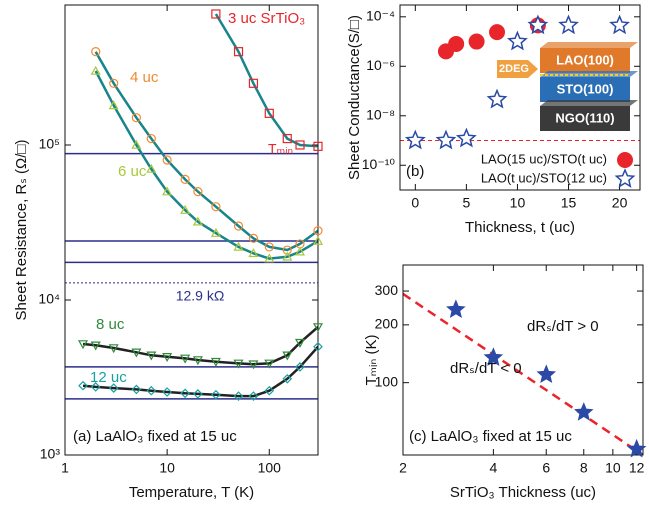 The image size is (649, 513). What do you see at coordinates (466, 203) in the screenshot?
I see `x-tick-label: 5` at bounding box center [466, 203].